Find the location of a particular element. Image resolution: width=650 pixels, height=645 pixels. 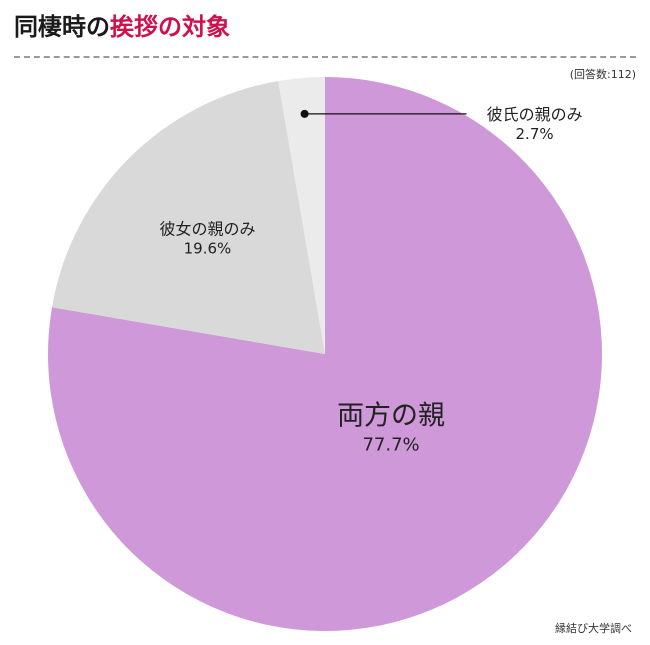

chart-title: 同棲時の 挨拶の対象 is located at coordinates (122, 24).